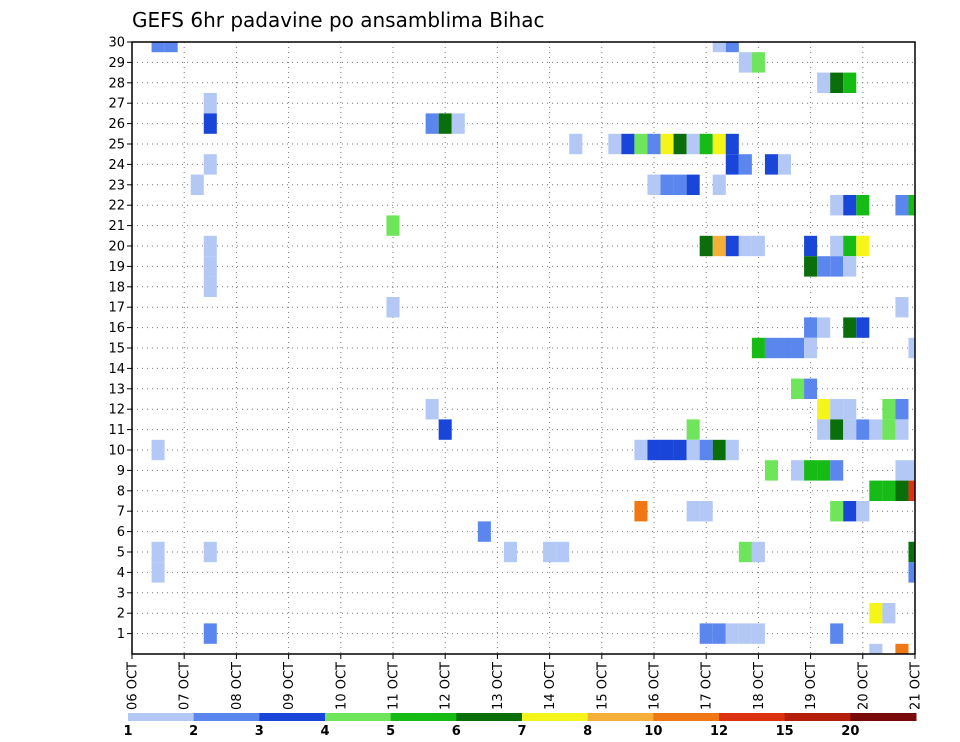  Describe the element at coordinates (863, 686) in the screenshot. I see `x-tick-label: 20 OCT` at that location.